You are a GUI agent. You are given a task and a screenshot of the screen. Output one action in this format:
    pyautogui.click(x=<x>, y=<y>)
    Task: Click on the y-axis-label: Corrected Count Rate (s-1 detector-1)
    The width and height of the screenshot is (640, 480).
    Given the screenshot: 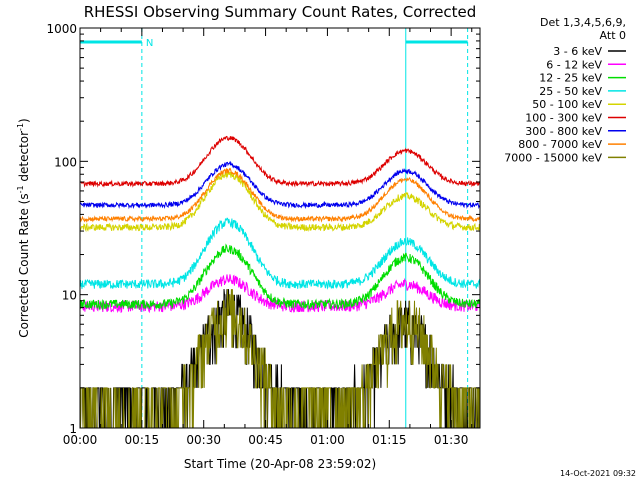 What is the action you would take?
    pyautogui.click(x=23, y=227)
    